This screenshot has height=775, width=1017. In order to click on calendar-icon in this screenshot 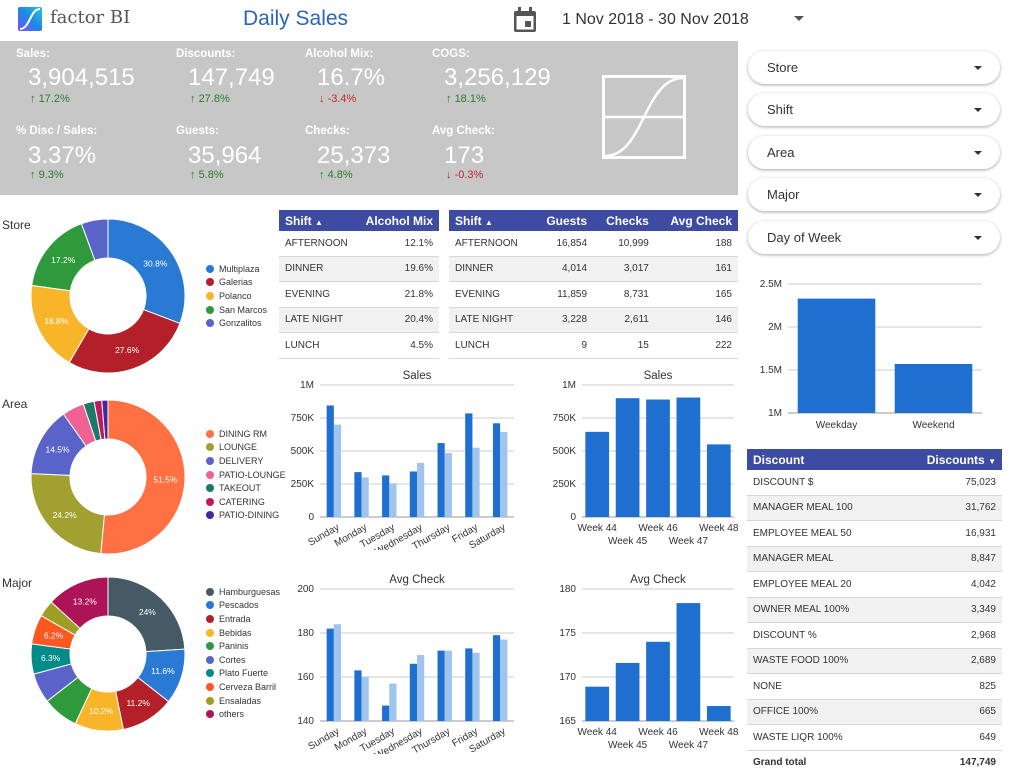, I will do `click(525, 20)`.